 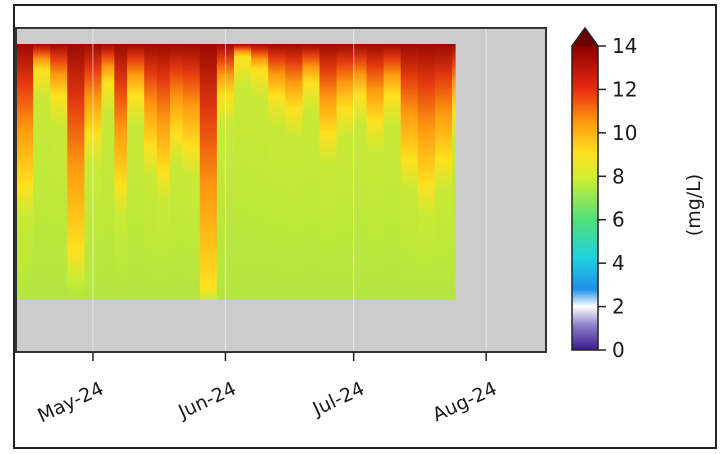 I want to click on colorbar-outline, so click(x=585, y=188).